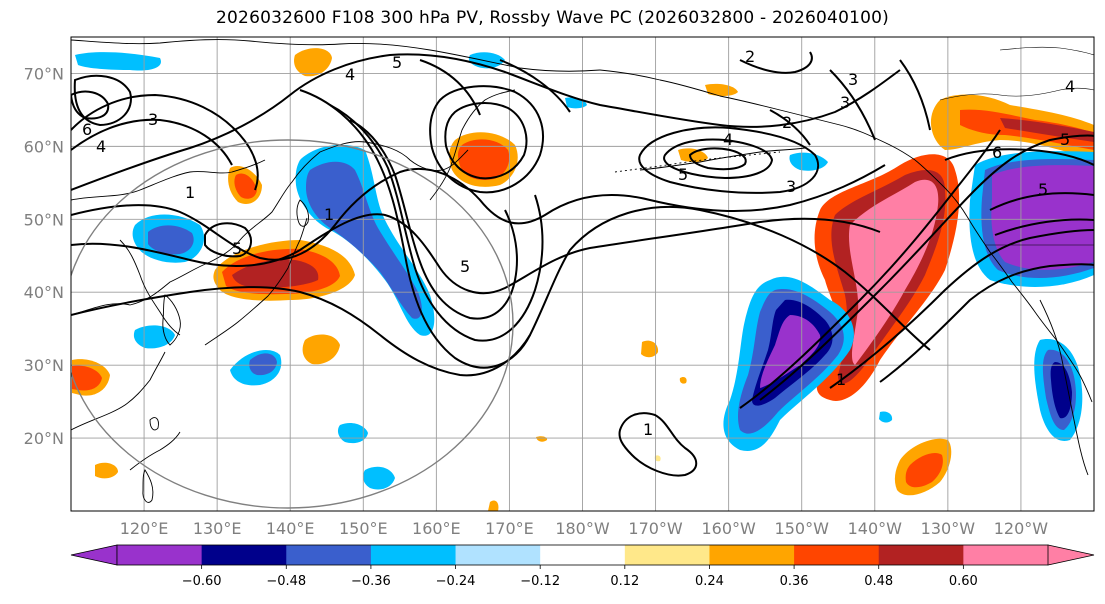  I want to click on coastline-alaska, so click(757, 115).